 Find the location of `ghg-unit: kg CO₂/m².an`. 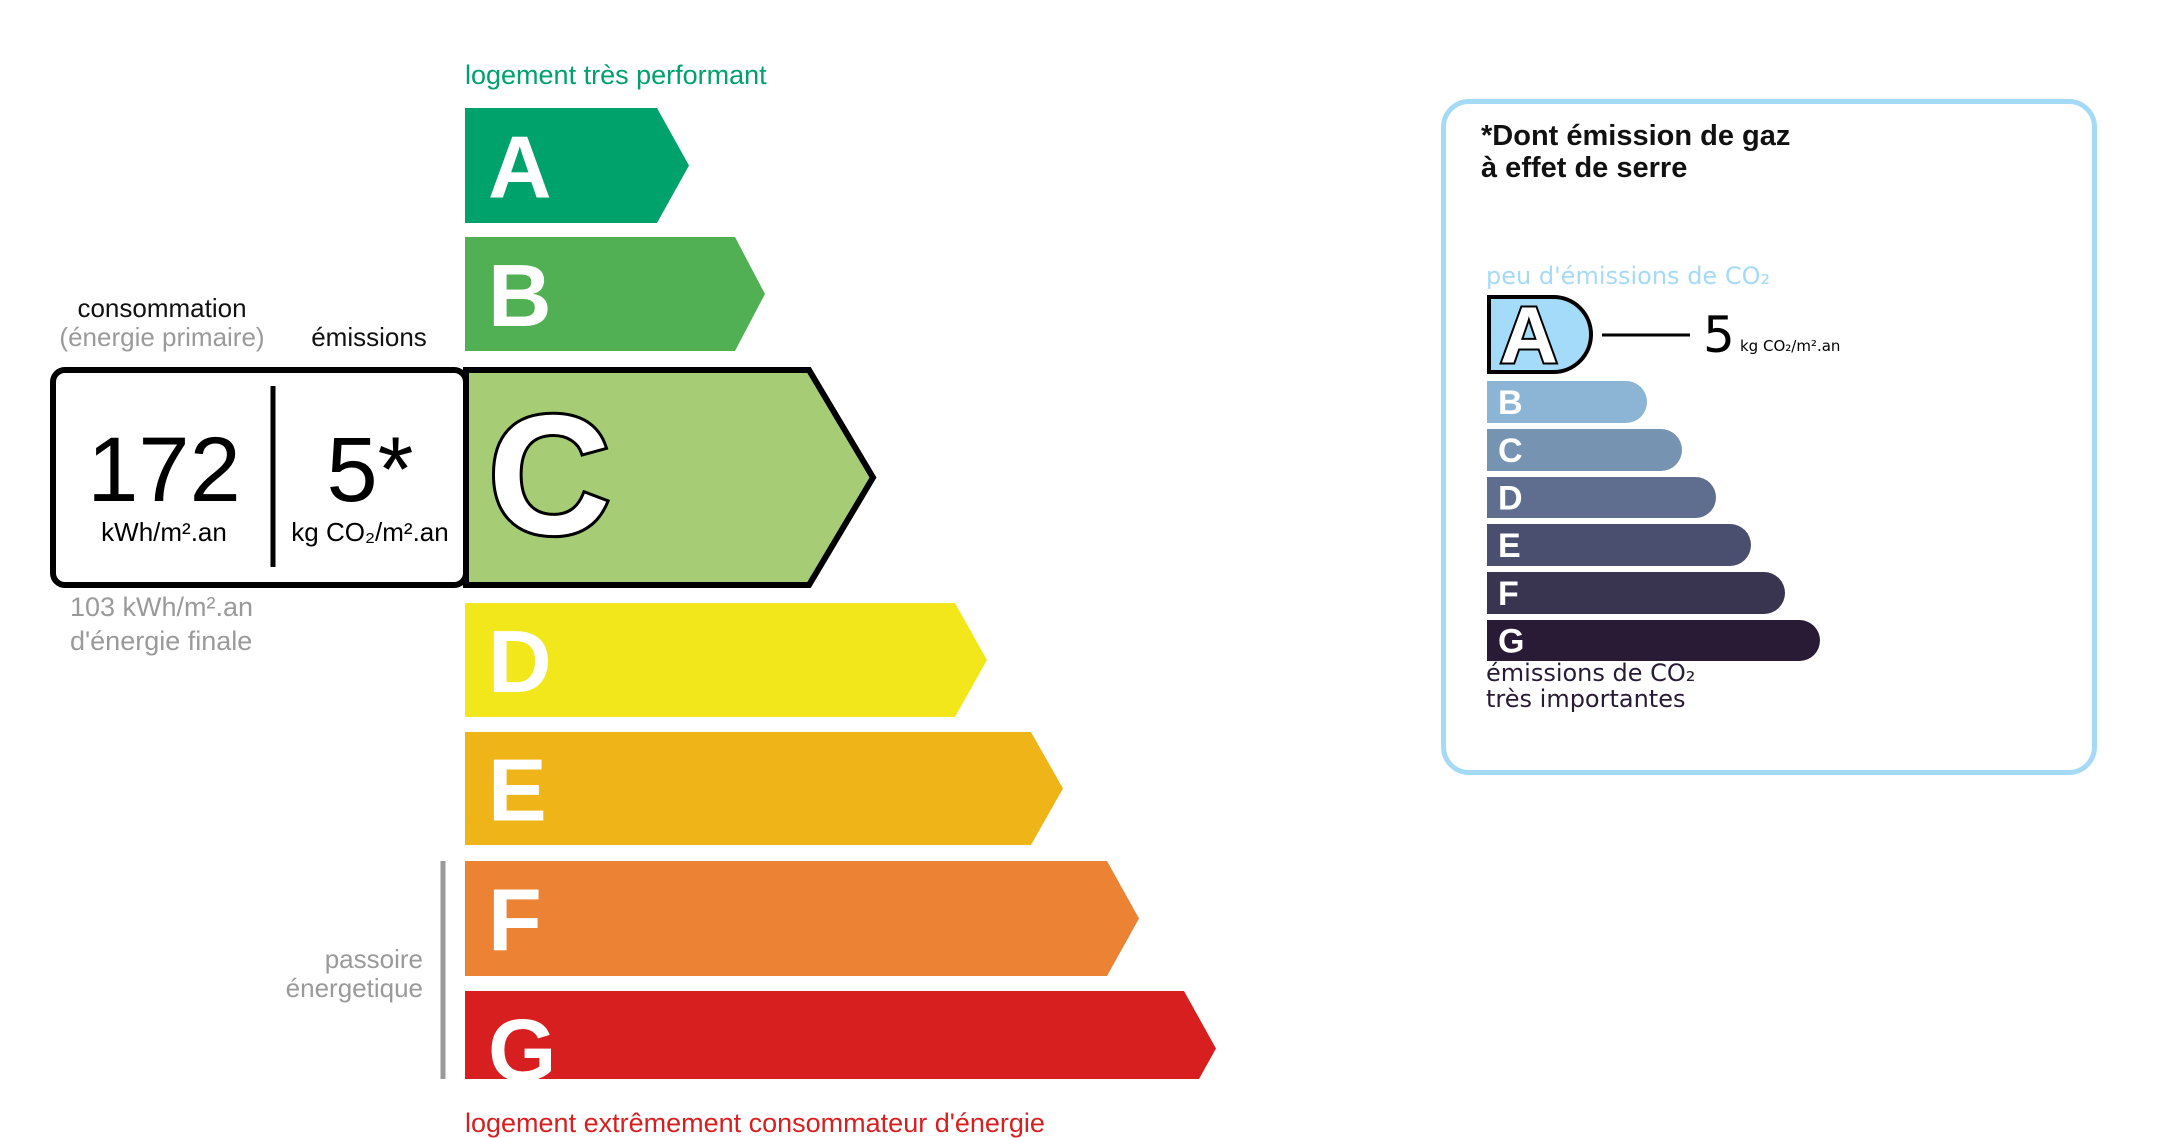

ghg-unit: kg CO₂/m².an is located at coordinates (1790, 346).